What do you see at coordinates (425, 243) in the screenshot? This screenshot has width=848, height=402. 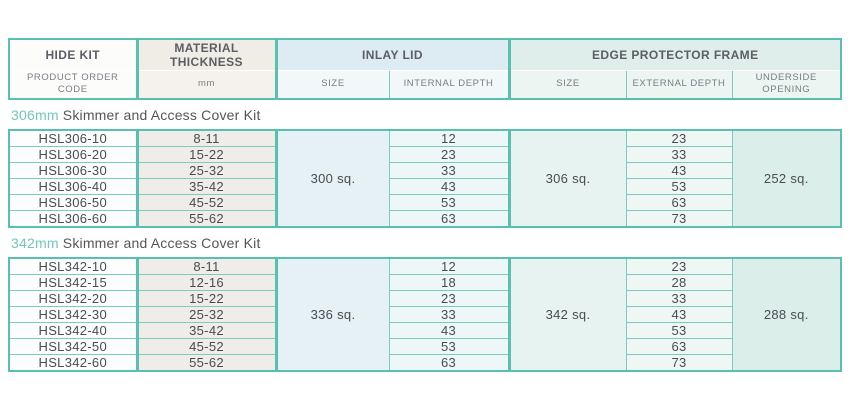 I see `section-title-342mm: 342mm Skimmer and Access Cover Kit` at bounding box center [425, 243].